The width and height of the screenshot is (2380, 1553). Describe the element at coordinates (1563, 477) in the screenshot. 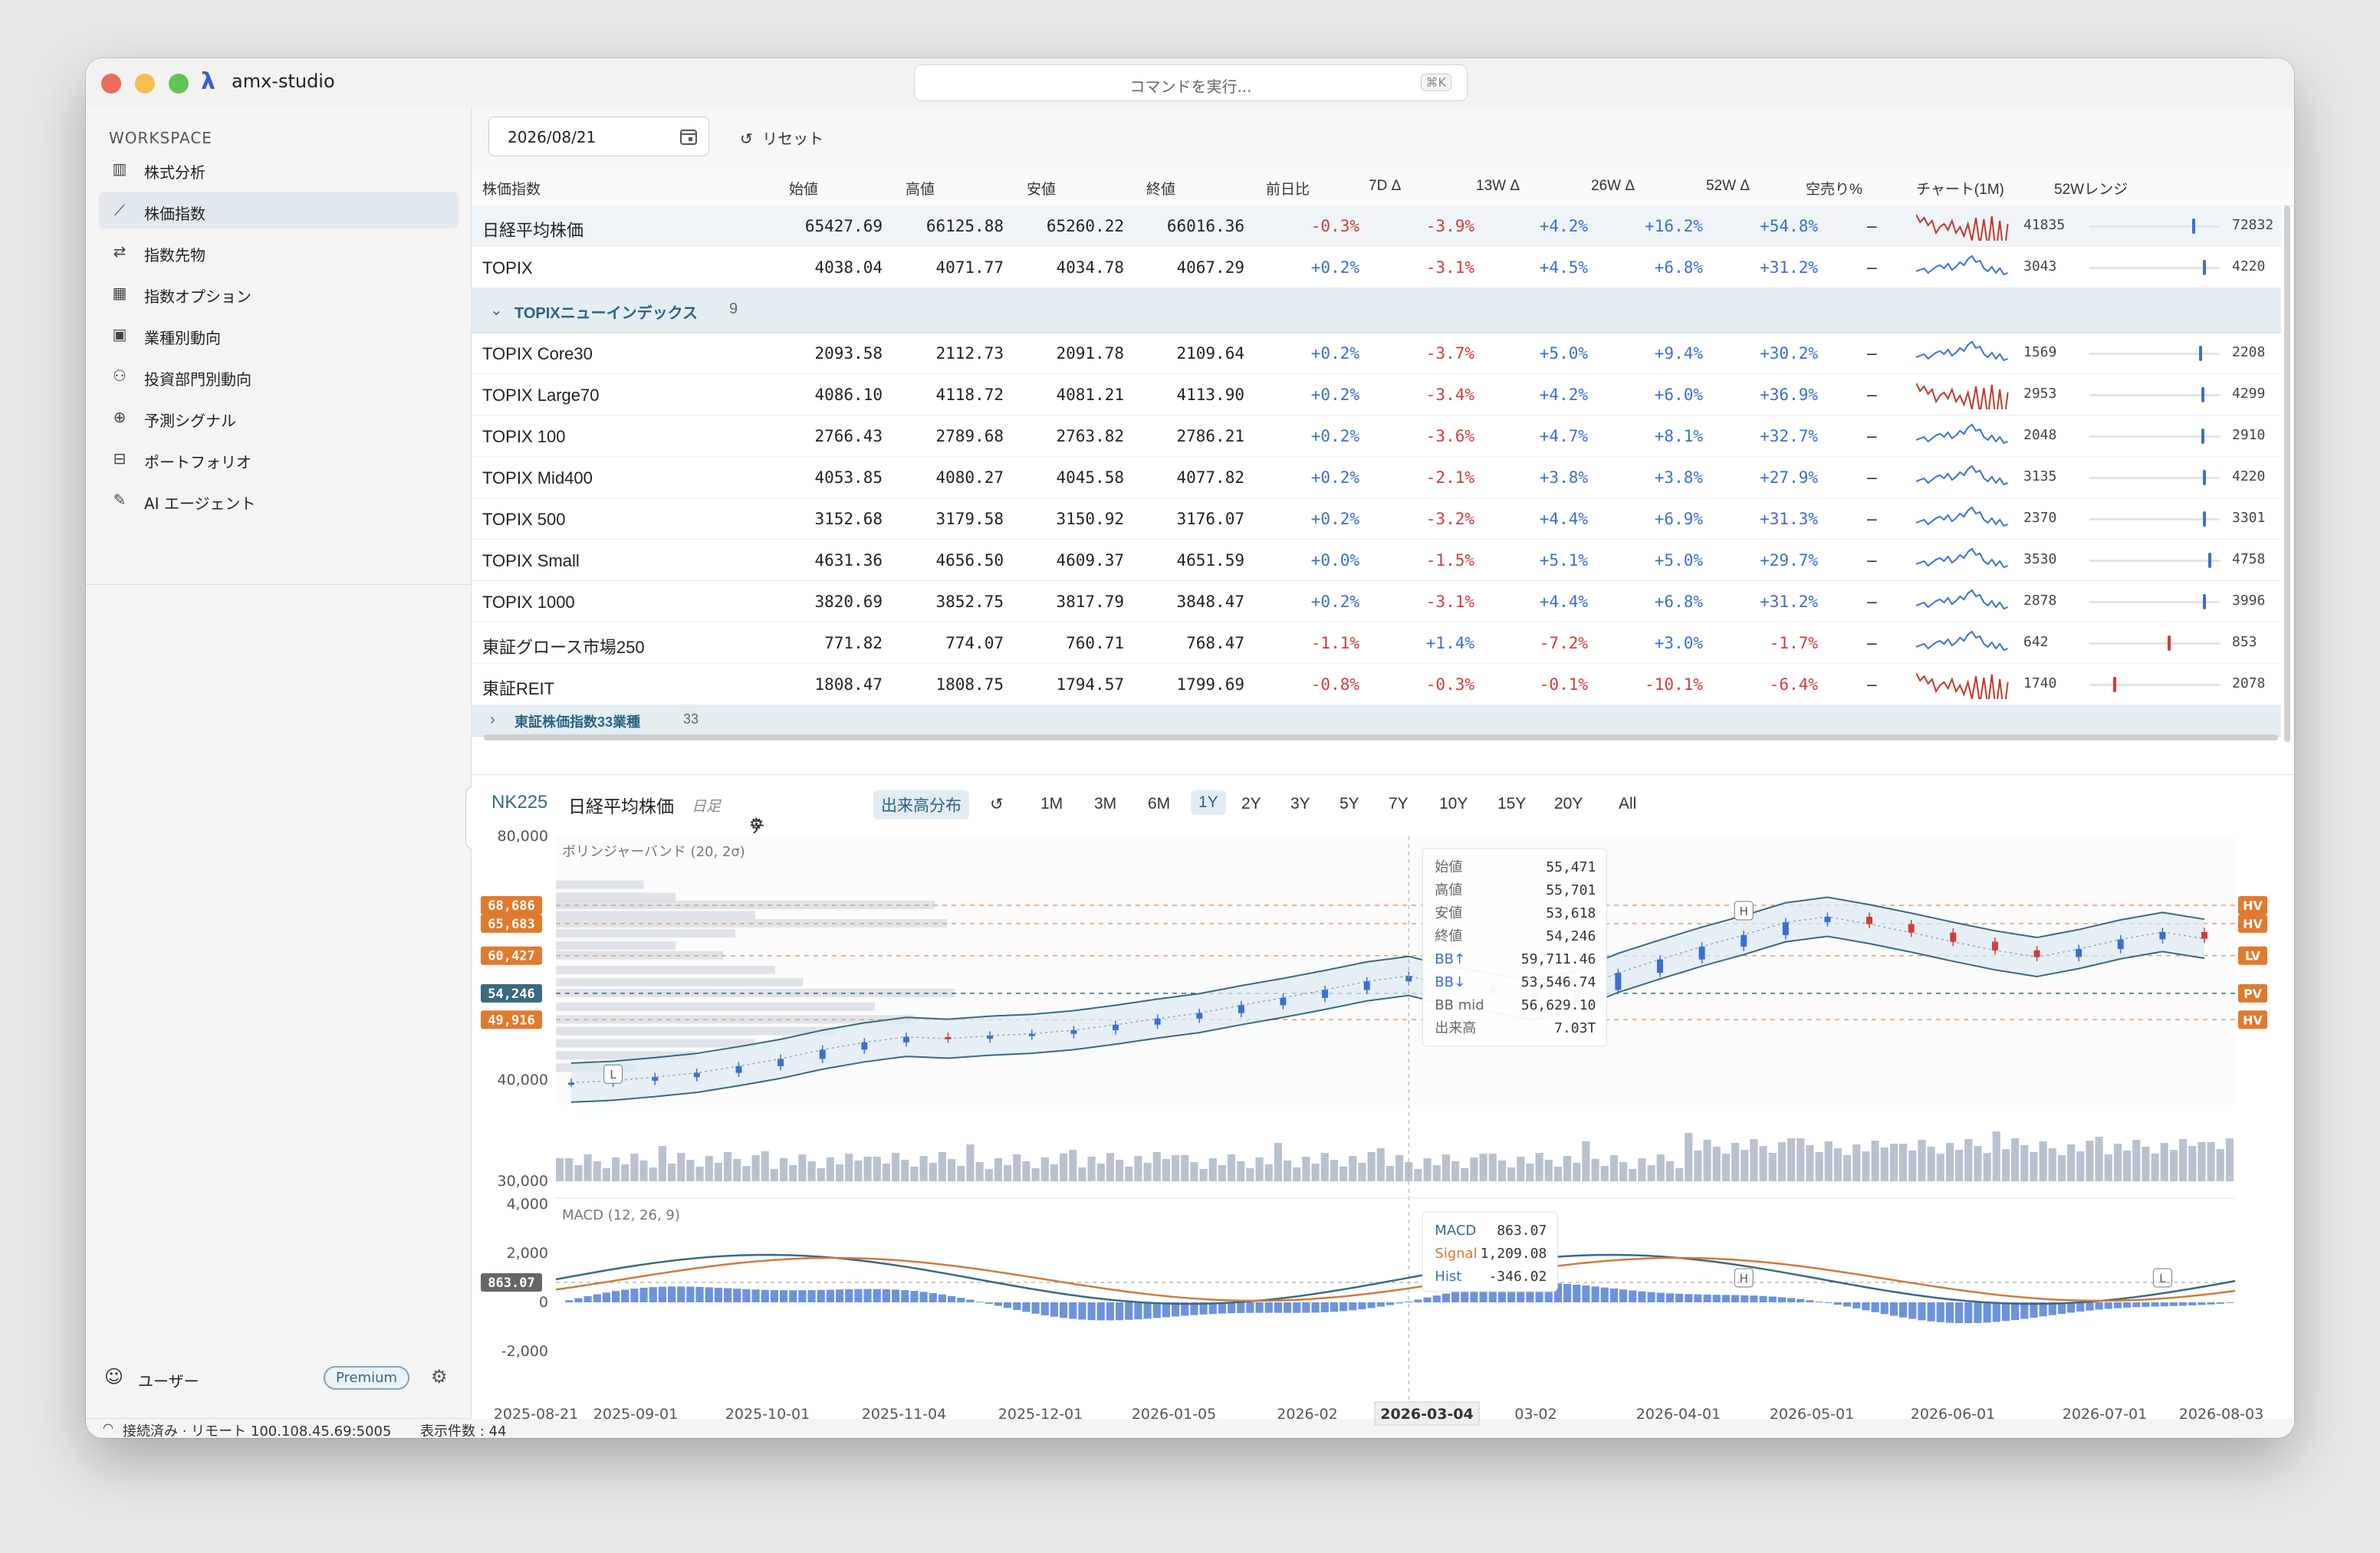

I see `cell-w13: +3.8%` at that location.